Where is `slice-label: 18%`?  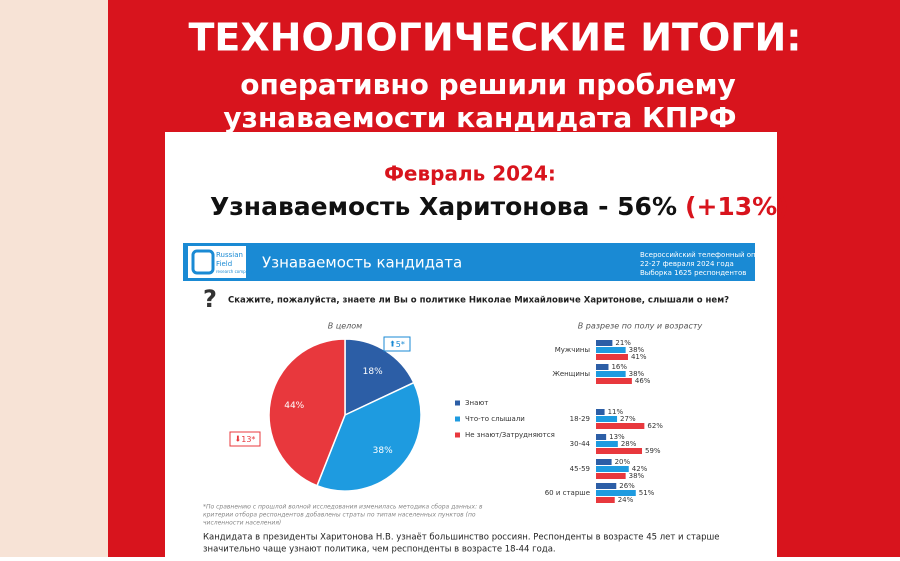
slice-label: 18% is located at coordinates (373, 372).